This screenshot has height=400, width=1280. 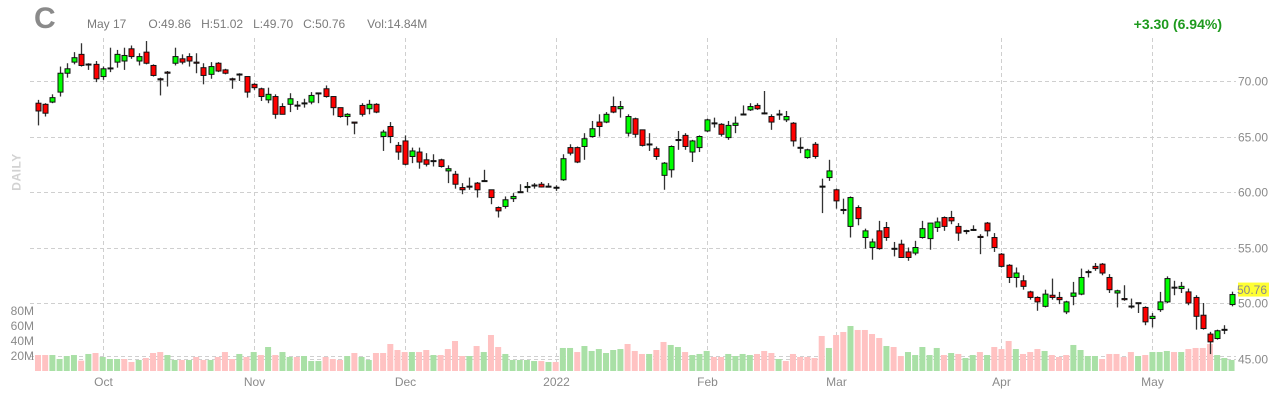 What do you see at coordinates (836, 382) in the screenshot?
I see `month-tick-label: Mar` at bounding box center [836, 382].